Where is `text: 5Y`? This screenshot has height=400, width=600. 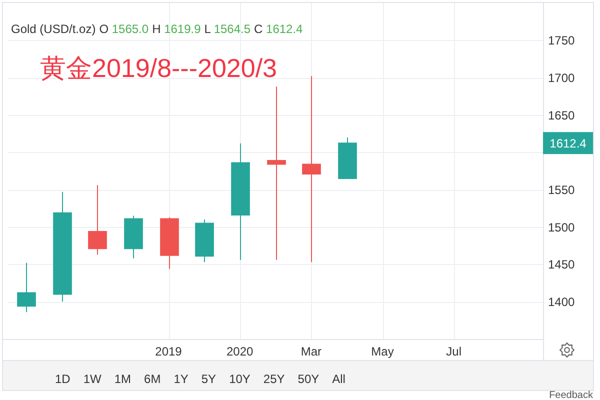
text: 5Y is located at coordinates (208, 379).